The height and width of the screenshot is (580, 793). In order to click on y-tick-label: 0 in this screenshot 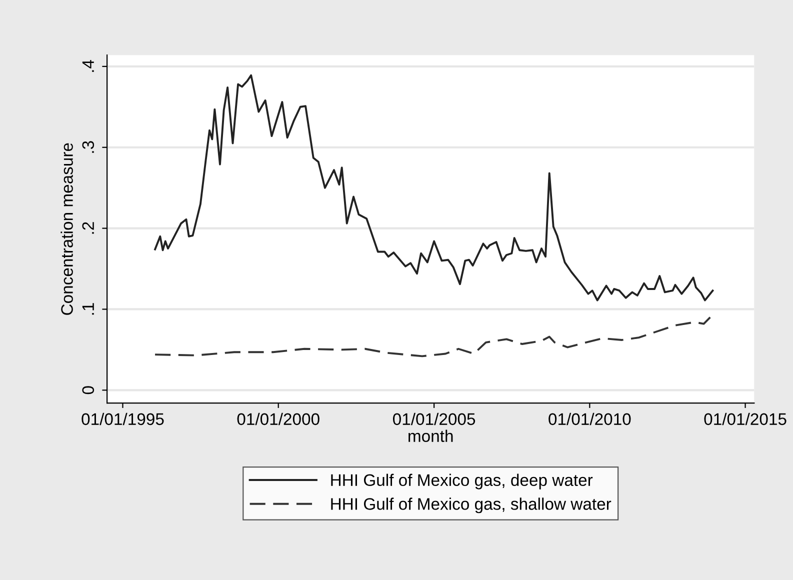, I will do `click(88, 390)`.